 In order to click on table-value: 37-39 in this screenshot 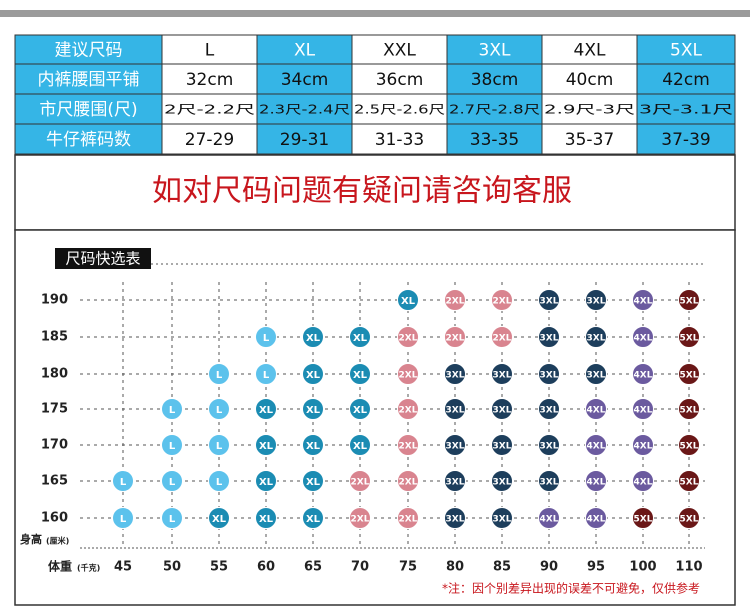, I will do `click(685, 140)`.